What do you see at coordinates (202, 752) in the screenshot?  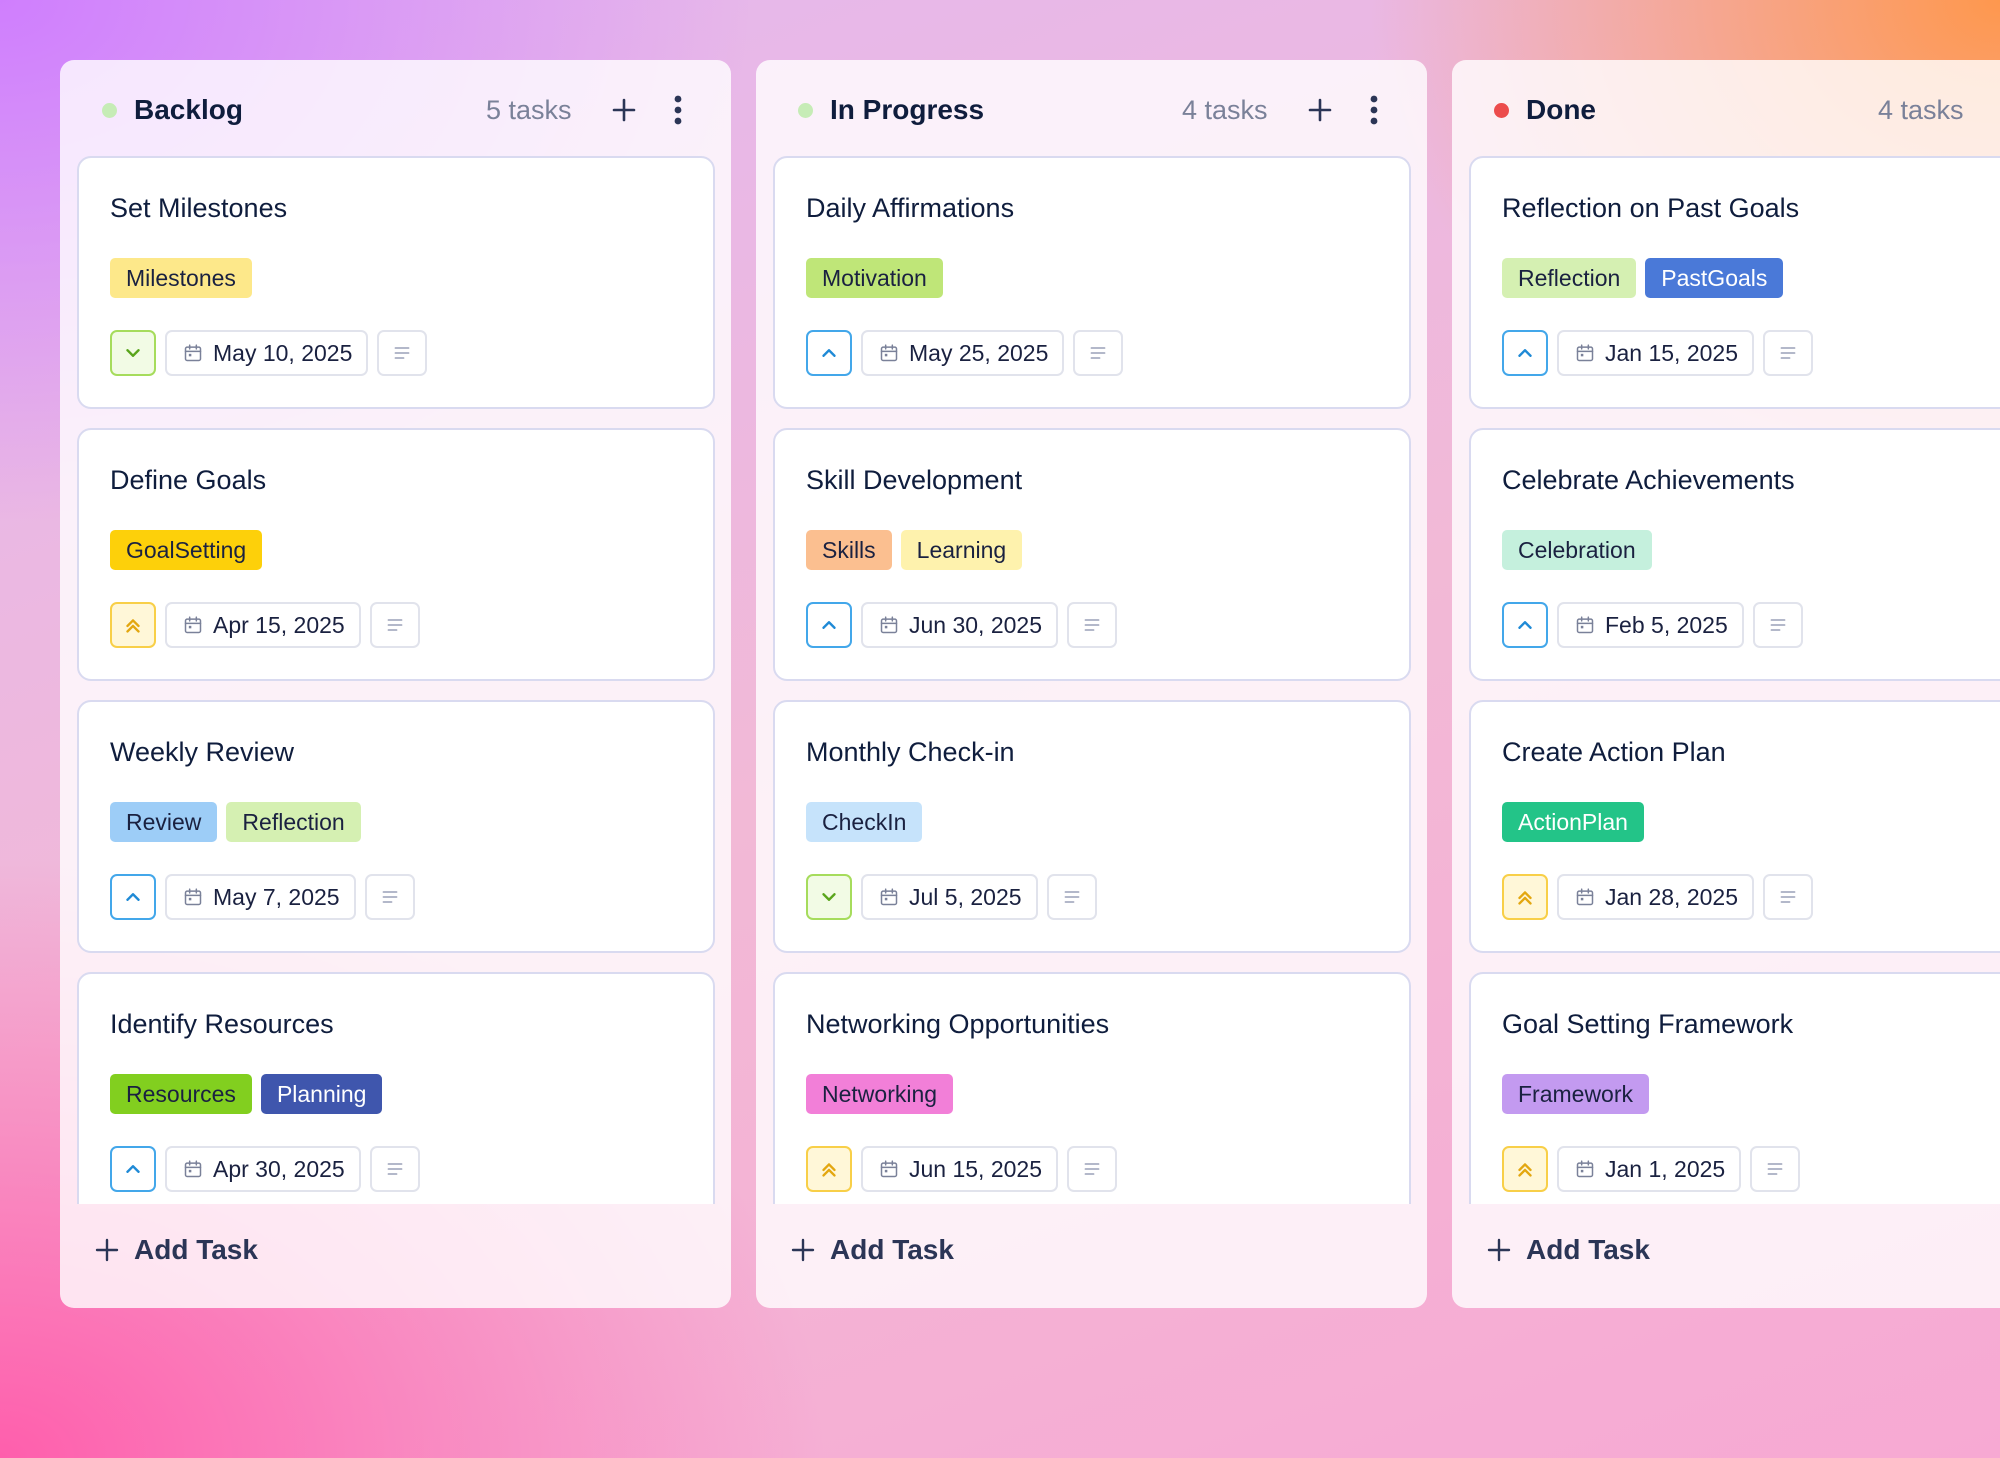 I see `card-title: Weekly Review` at bounding box center [202, 752].